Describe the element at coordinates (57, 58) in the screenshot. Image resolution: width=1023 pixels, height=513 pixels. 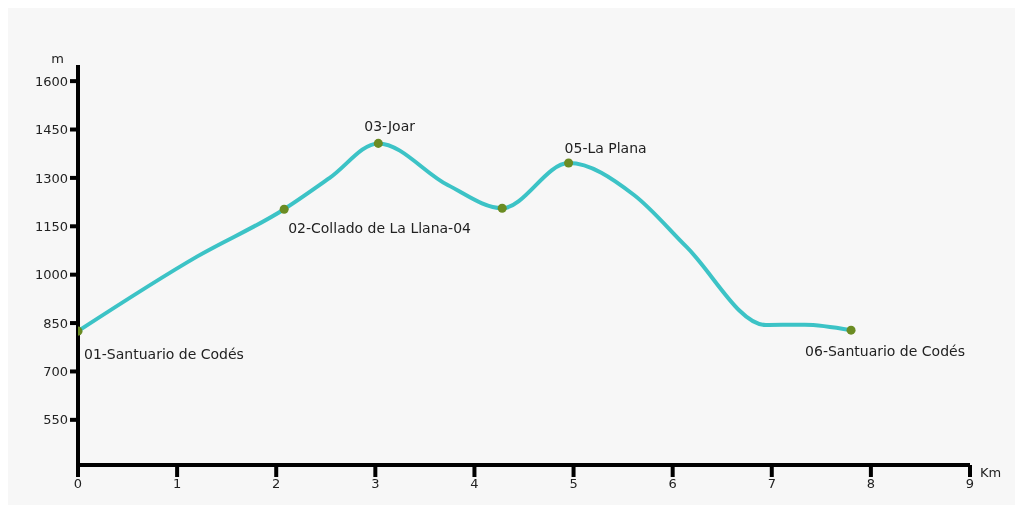
I see `y-axis-title: m` at that location.